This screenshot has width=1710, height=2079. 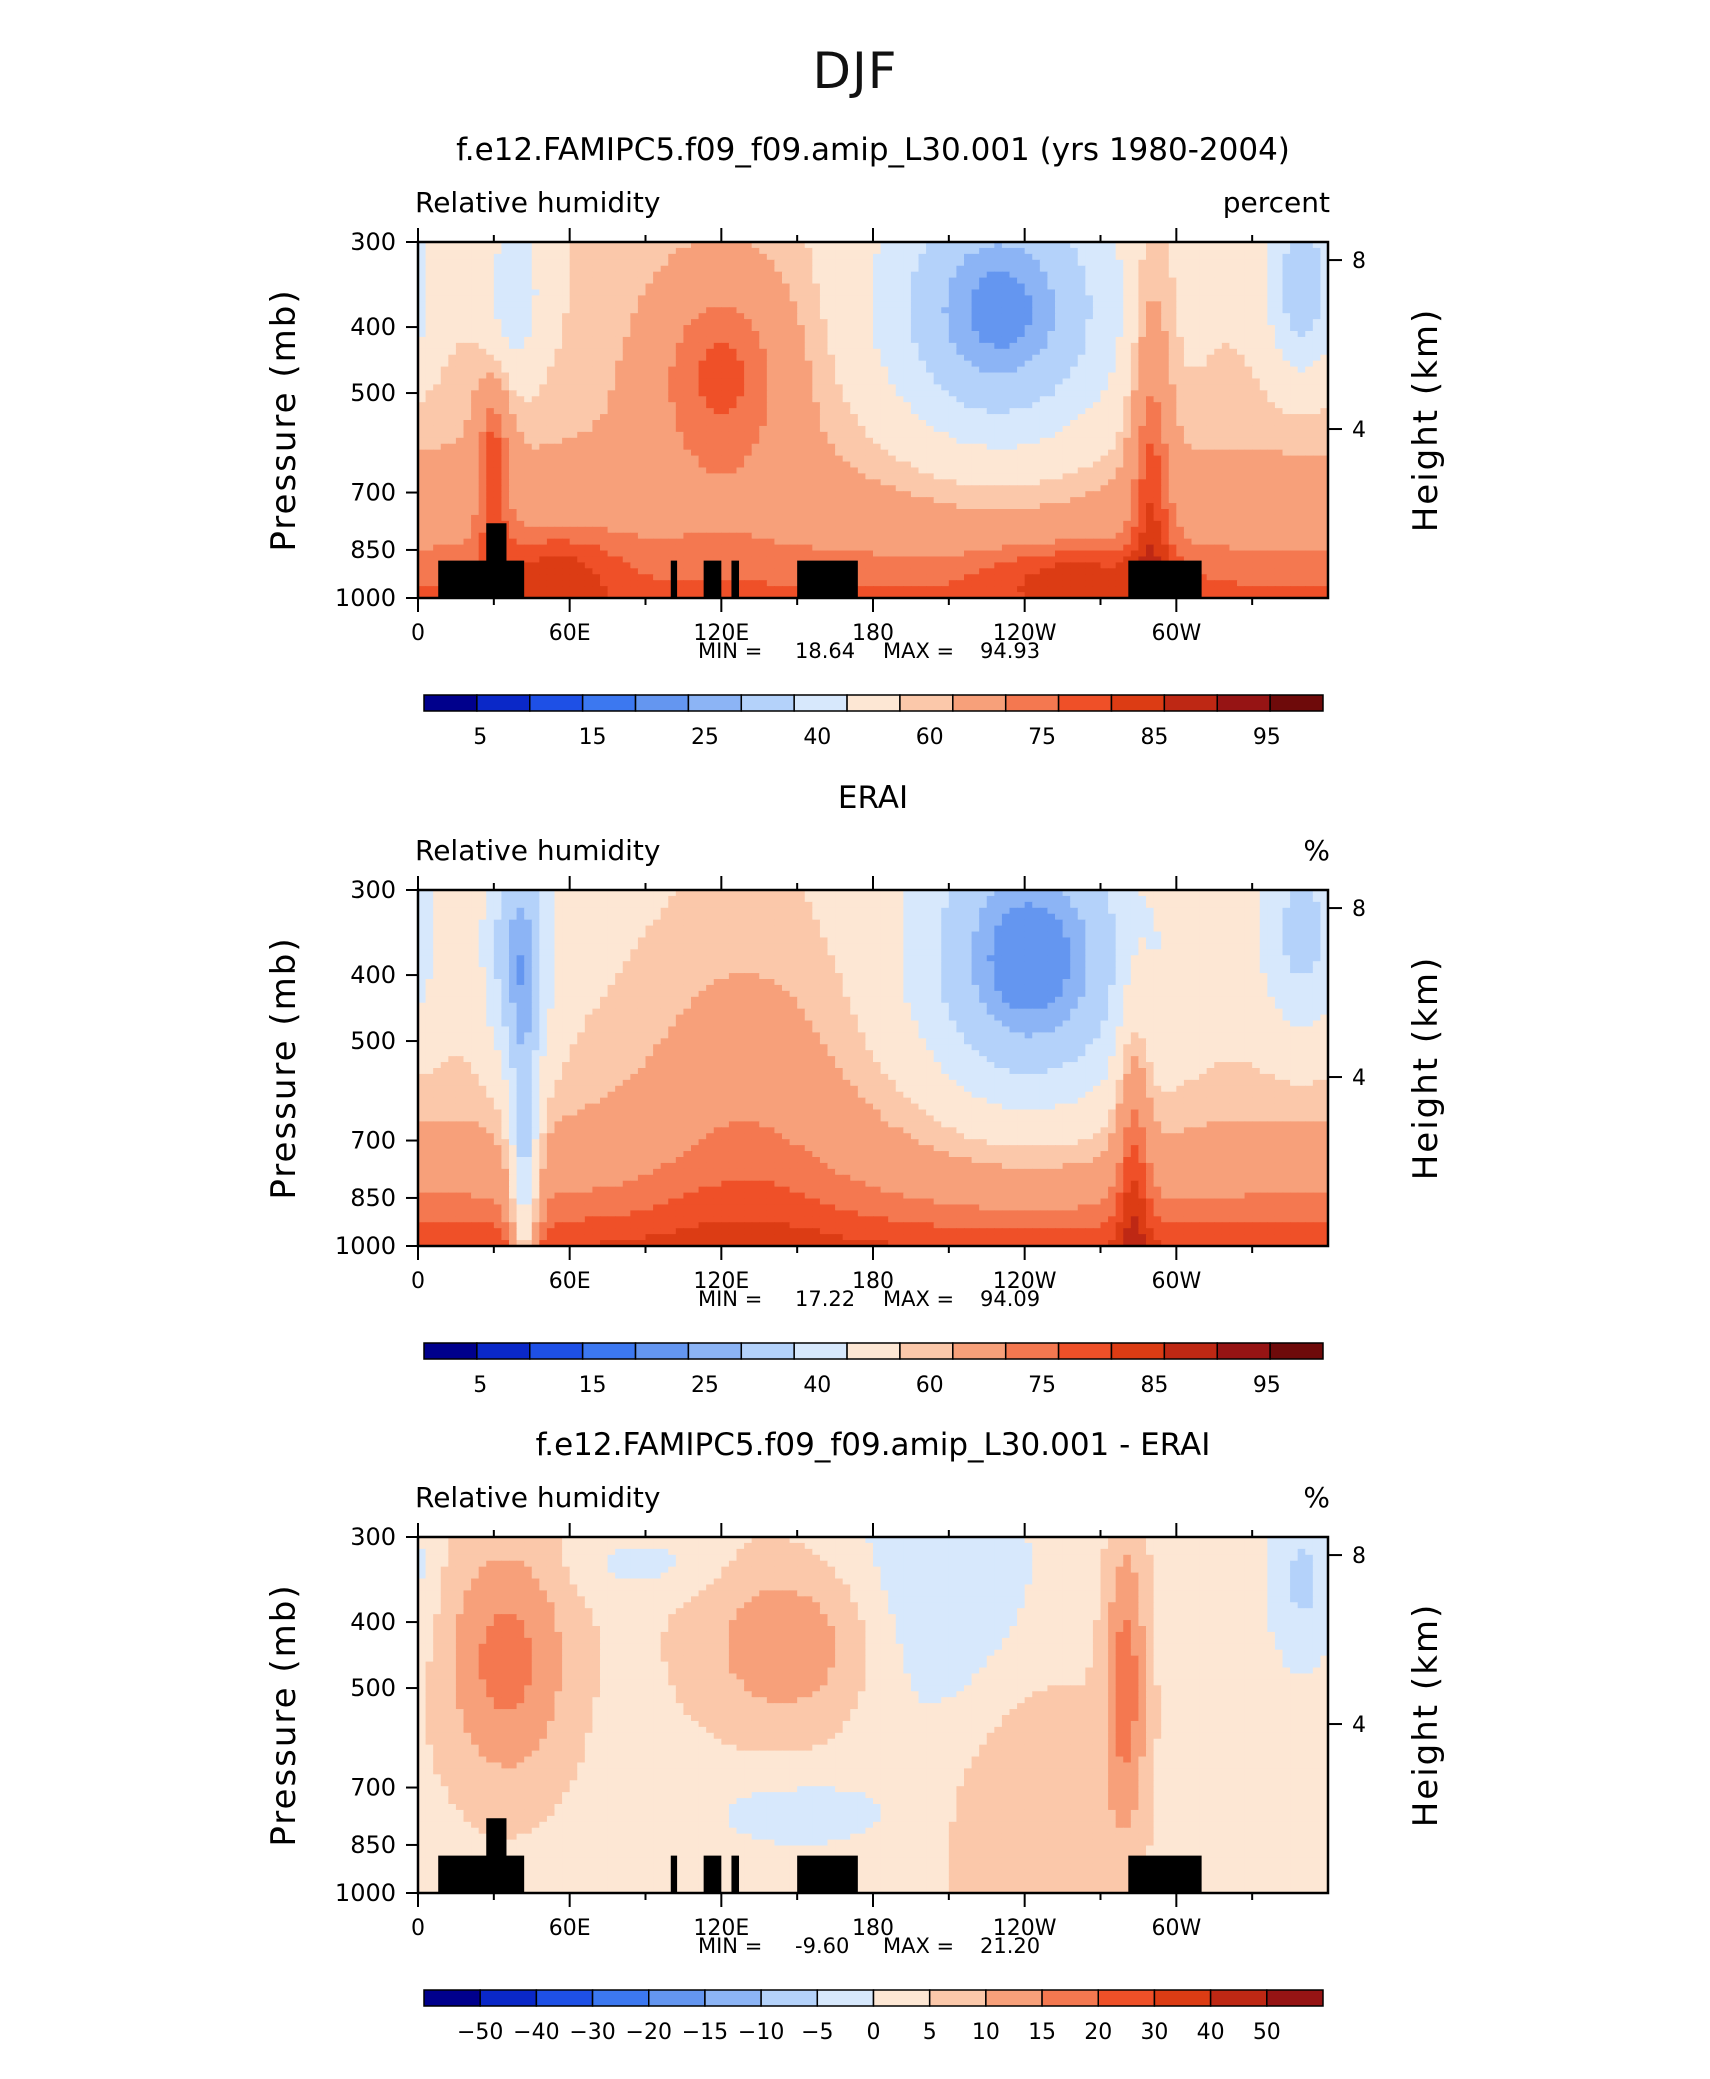 I want to click on y-tick-label: 700, so click(x=373, y=493).